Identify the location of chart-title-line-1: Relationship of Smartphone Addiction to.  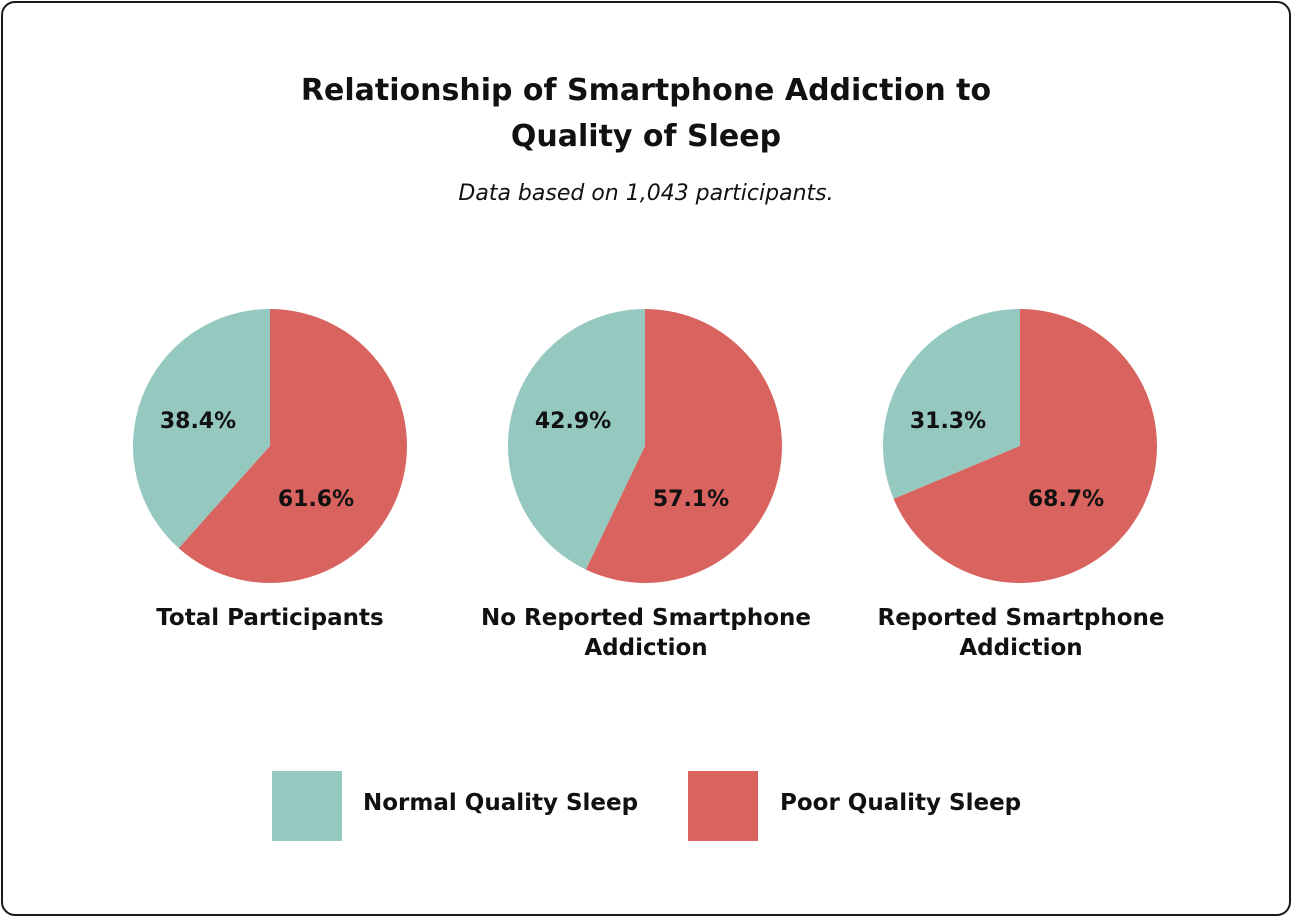
(646, 90).